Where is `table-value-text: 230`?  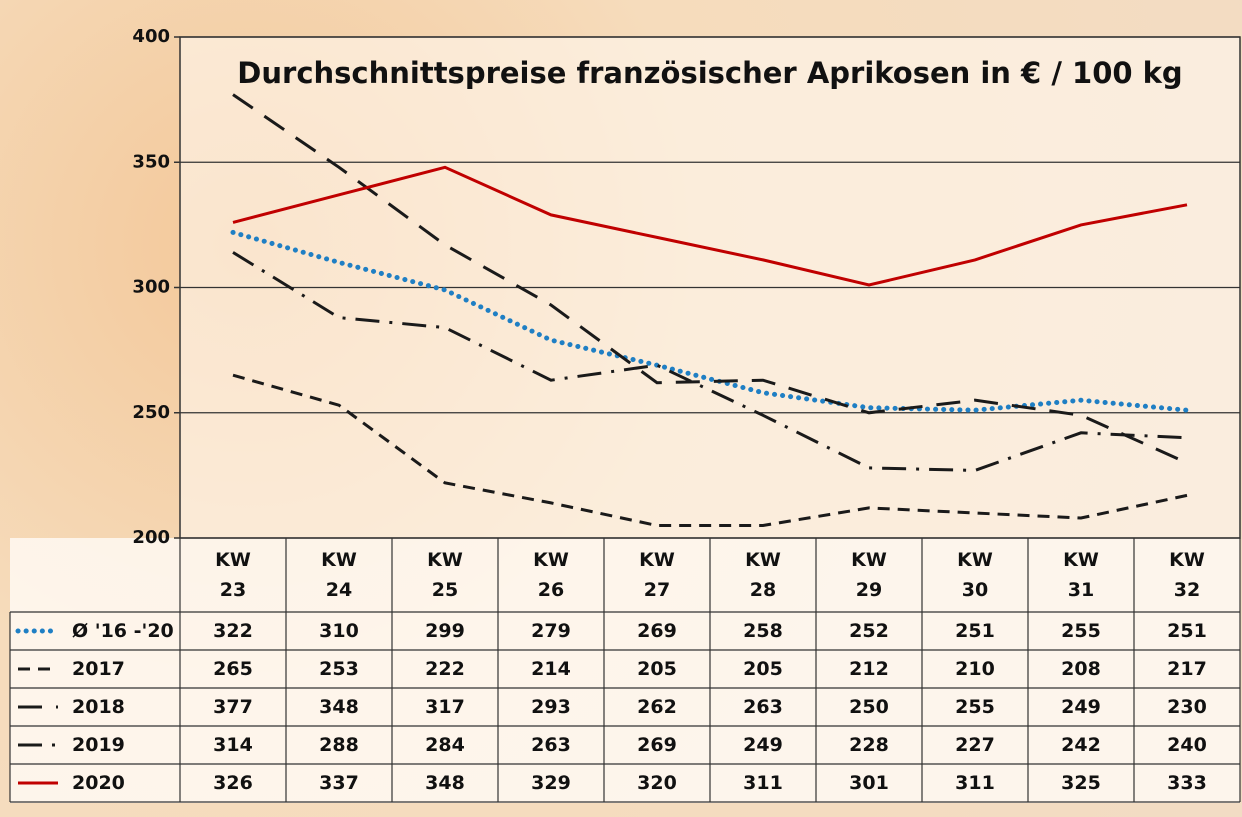
table-value-text: 230 is located at coordinates (1187, 707).